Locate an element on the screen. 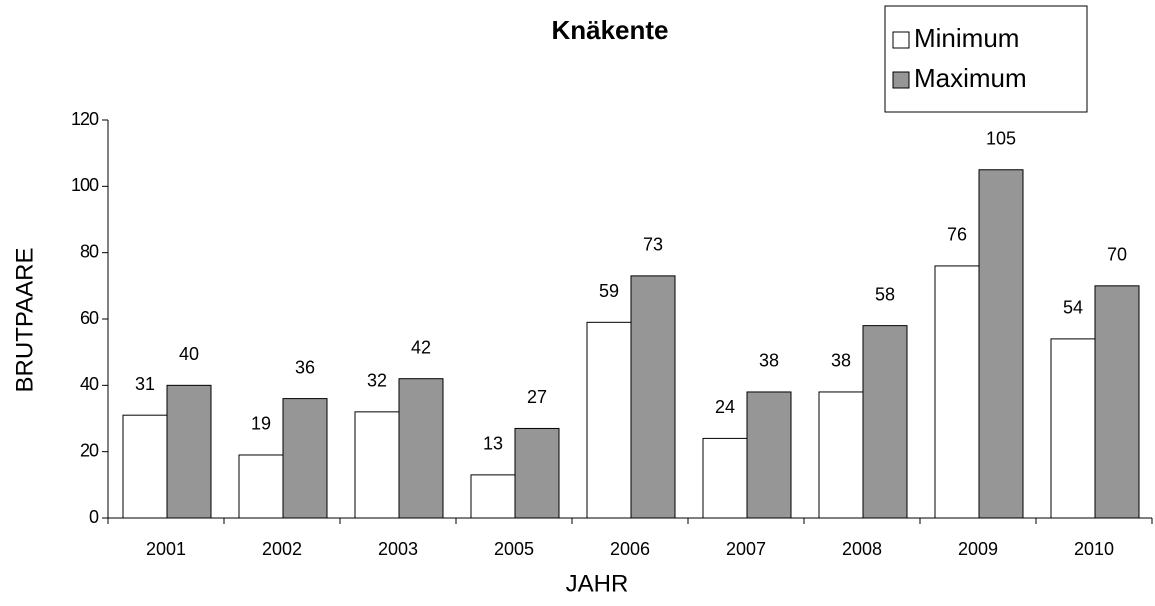  y-tick-label: 80 is located at coordinates (89, 251).